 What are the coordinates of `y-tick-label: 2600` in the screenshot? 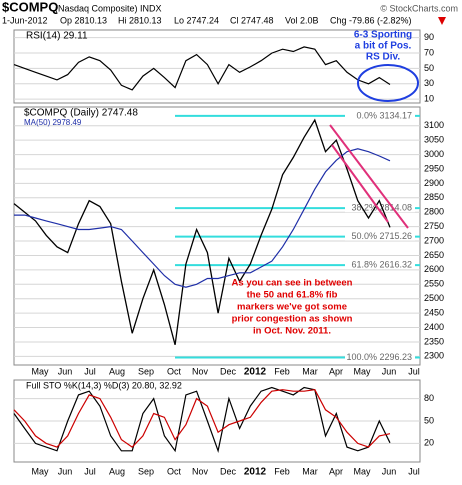 It's located at (434, 269).